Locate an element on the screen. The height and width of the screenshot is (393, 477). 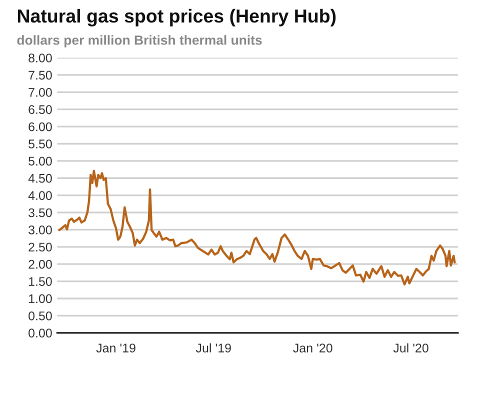
x-tick-label: Jul '19 is located at coordinates (213, 347).